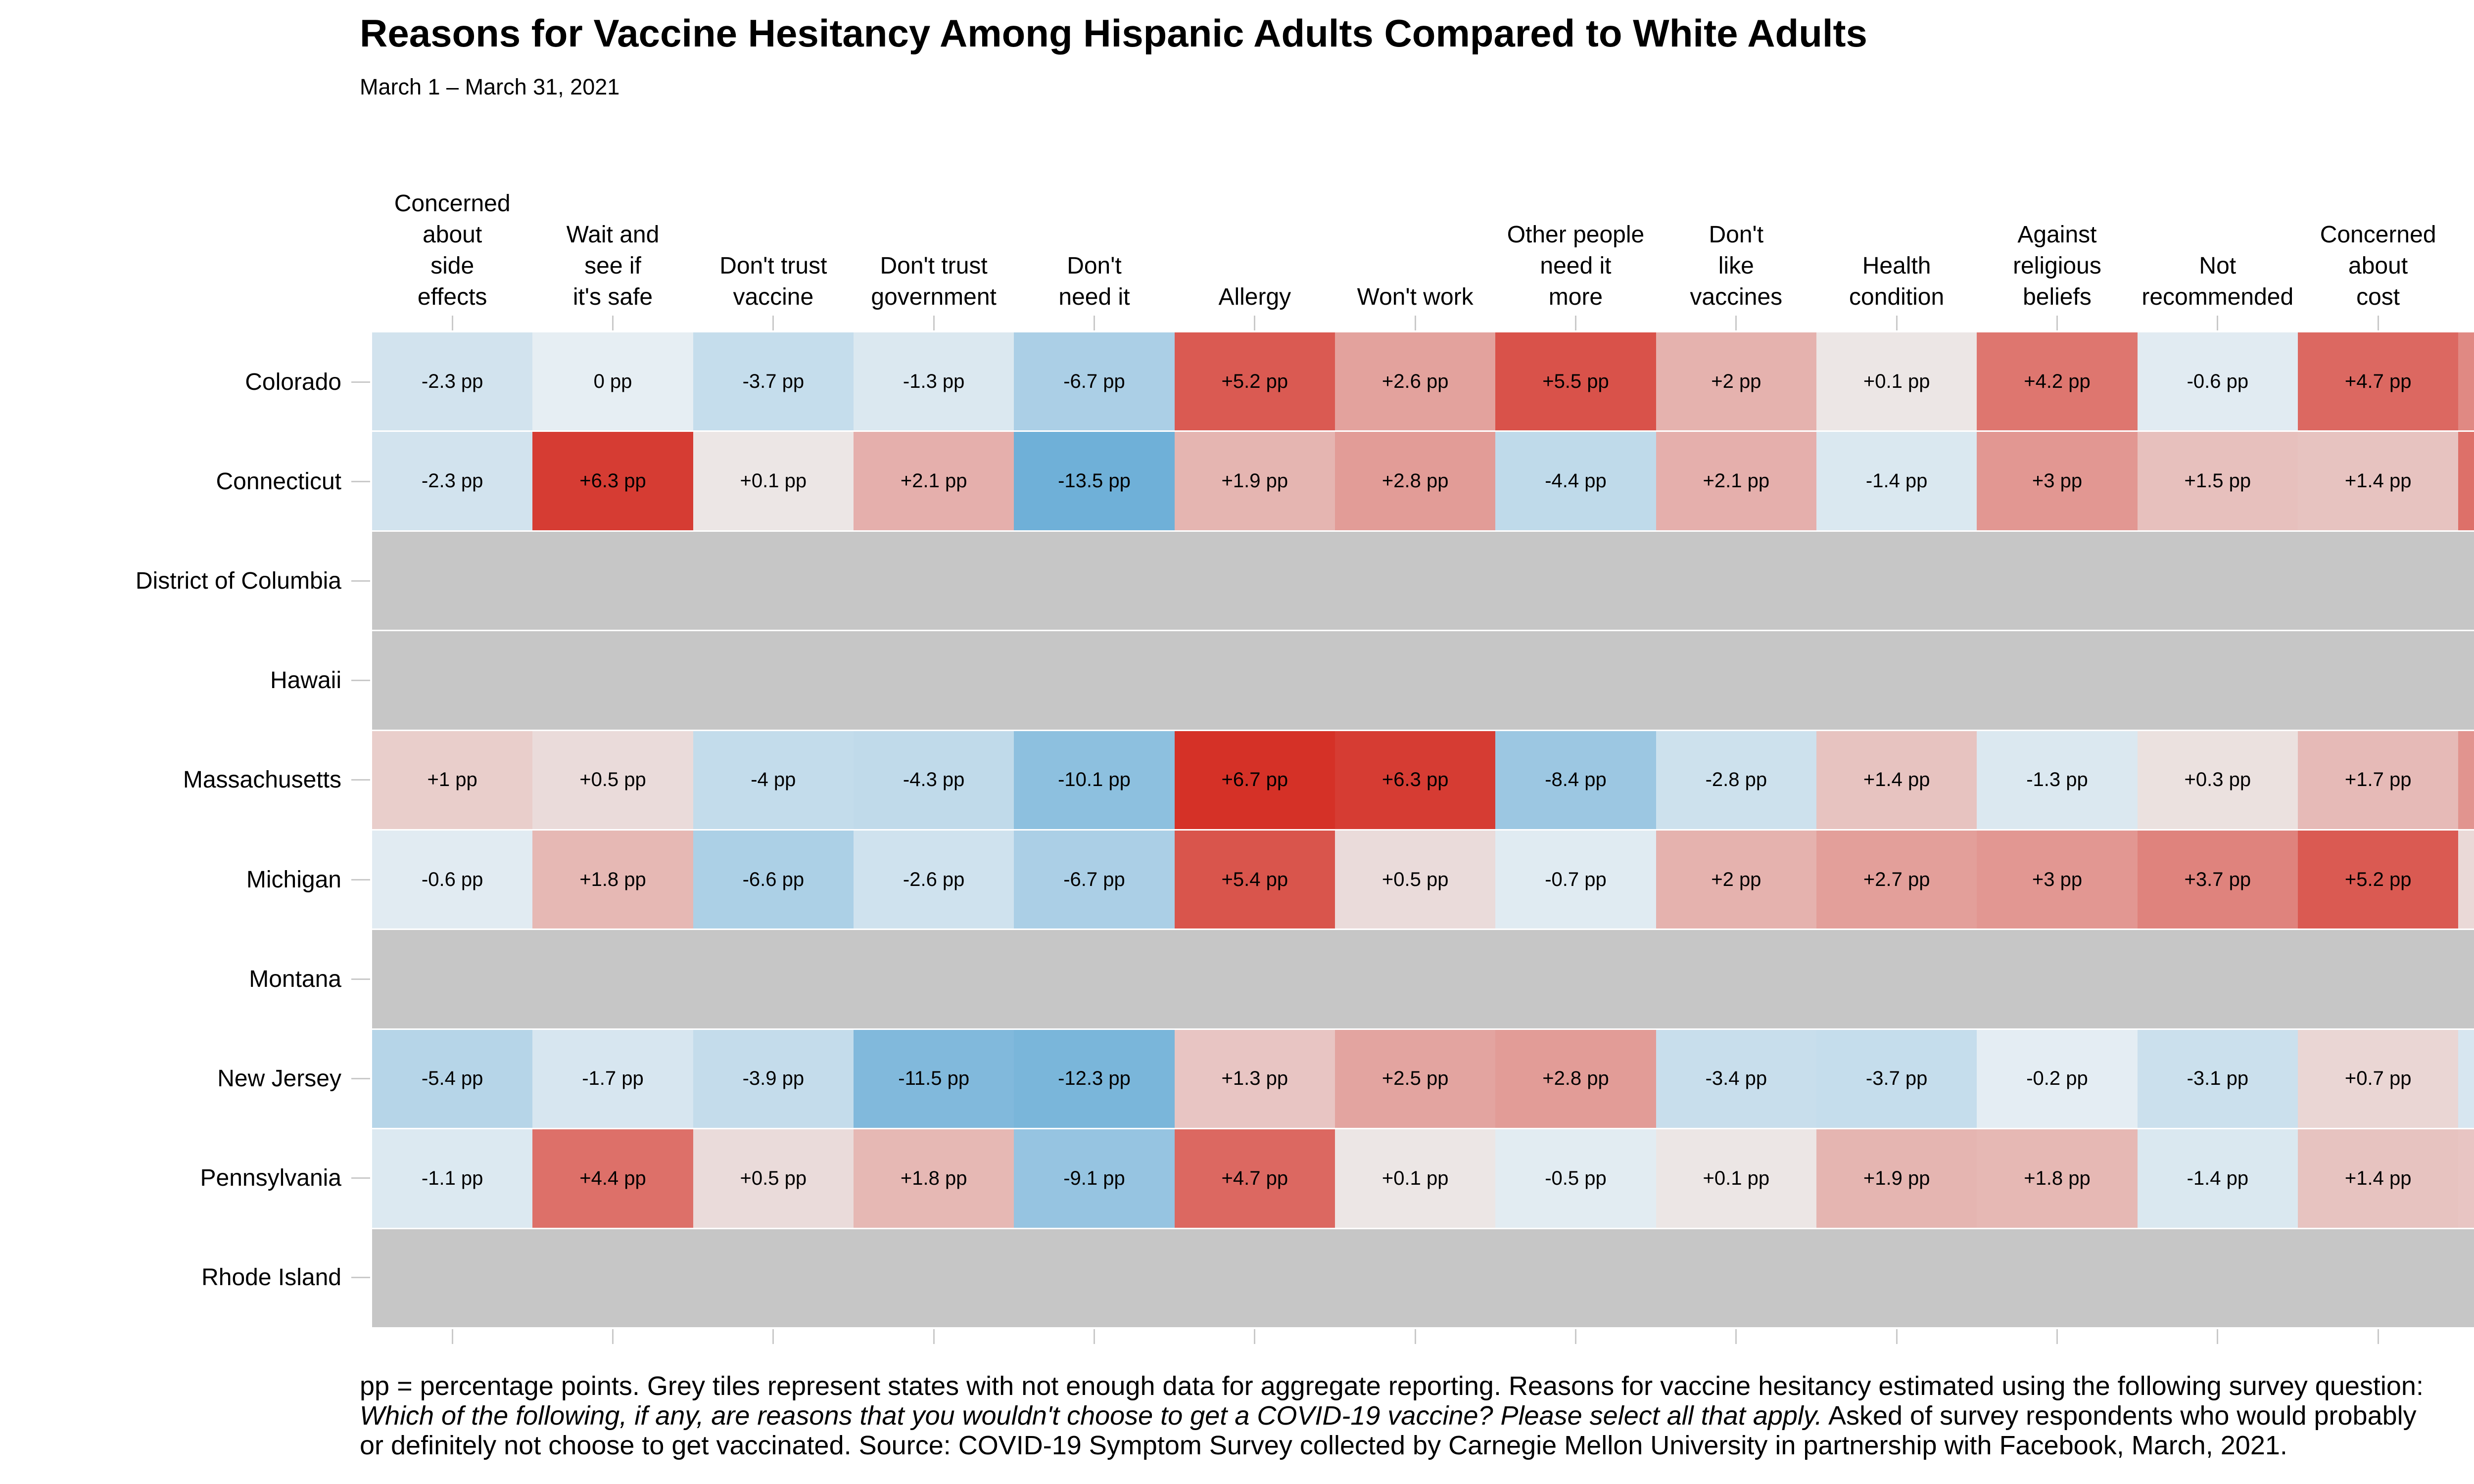 The width and height of the screenshot is (2474, 1484). Describe the element at coordinates (774, 780) in the screenshot. I see `heatmap-cell: -4 pp` at that location.